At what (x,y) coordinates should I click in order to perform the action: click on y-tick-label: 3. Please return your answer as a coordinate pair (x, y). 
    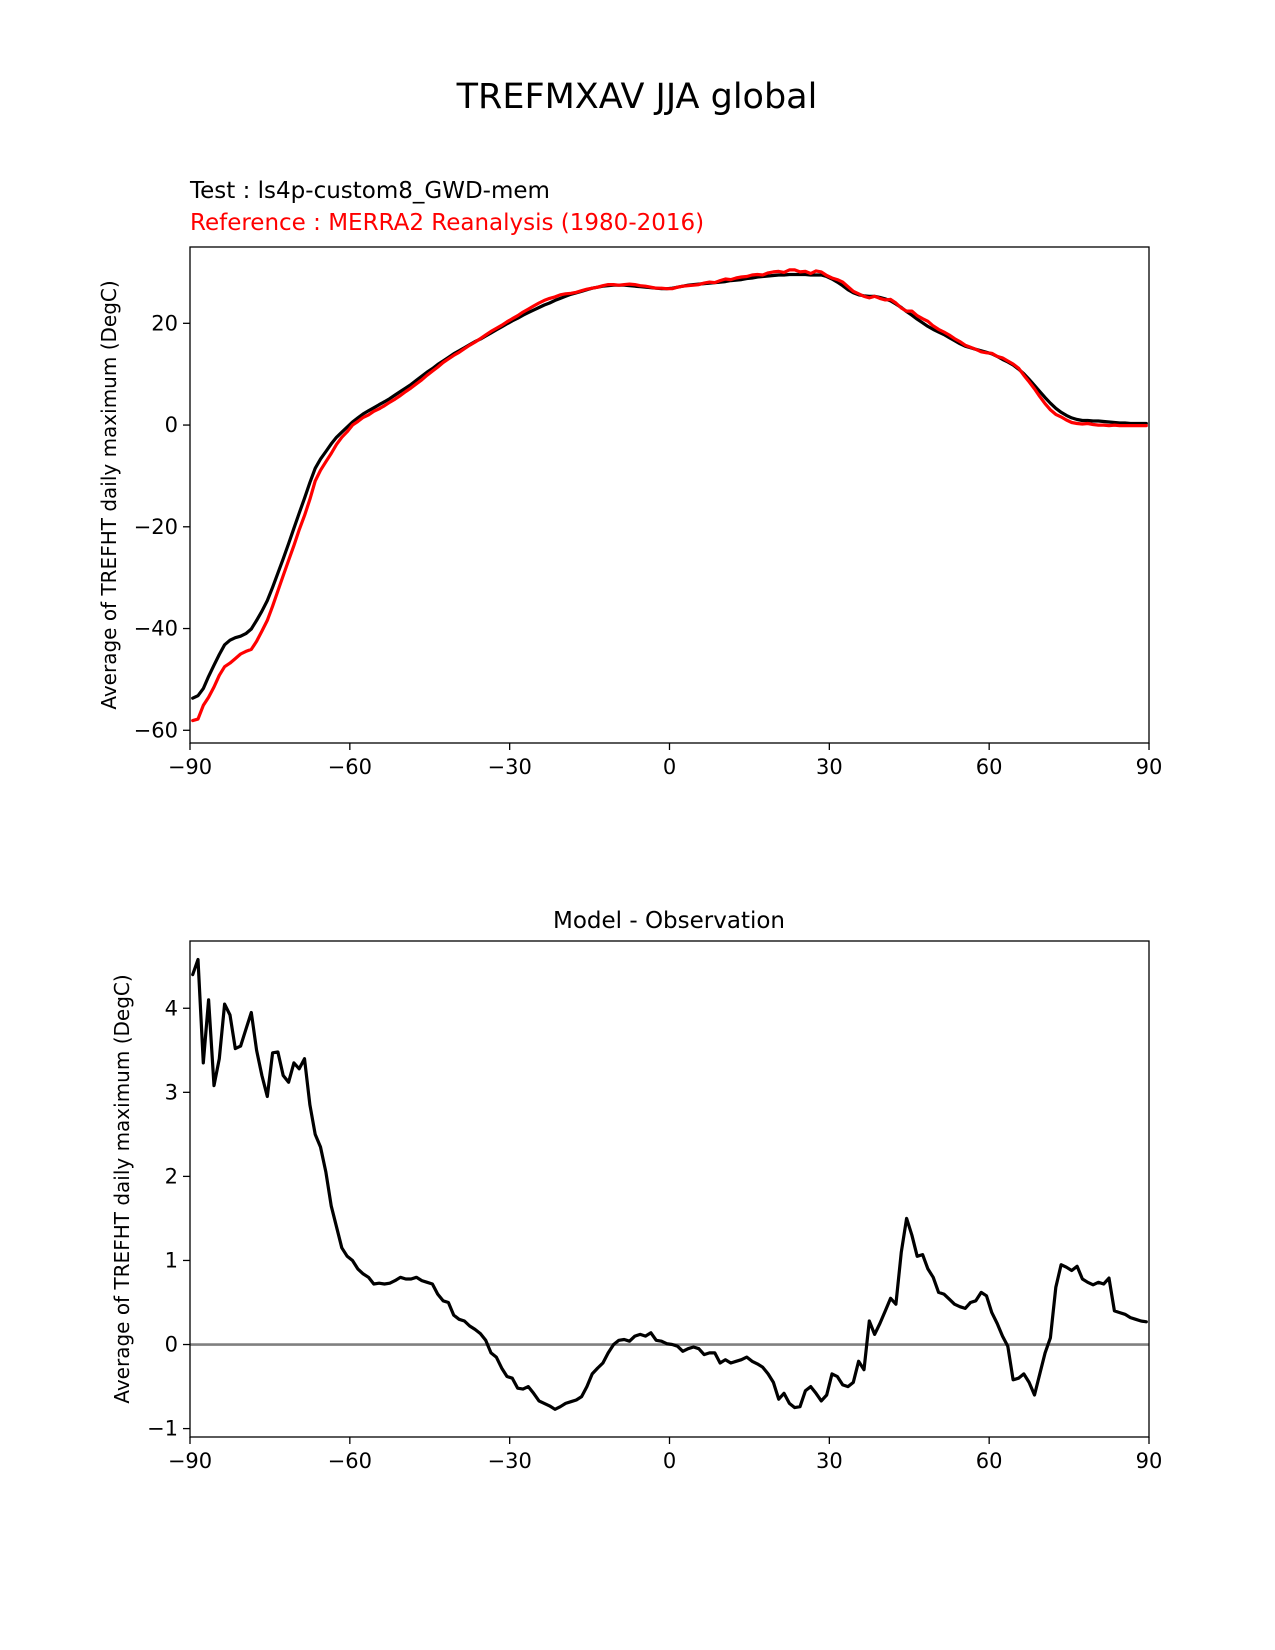
    Looking at the image, I should click on (171, 1092).